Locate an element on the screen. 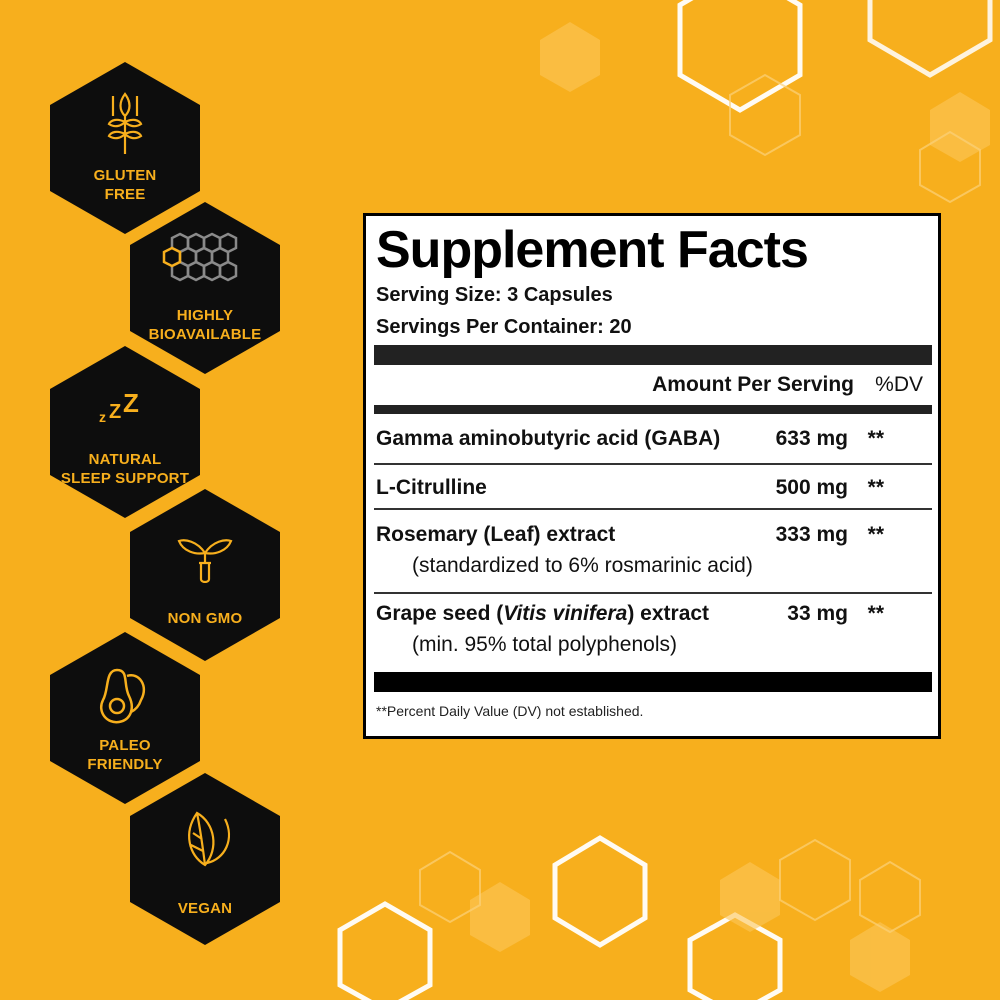 This screenshot has width=1000, height=1000. badge-label-line1: GLUTEN is located at coordinates (125, 175).